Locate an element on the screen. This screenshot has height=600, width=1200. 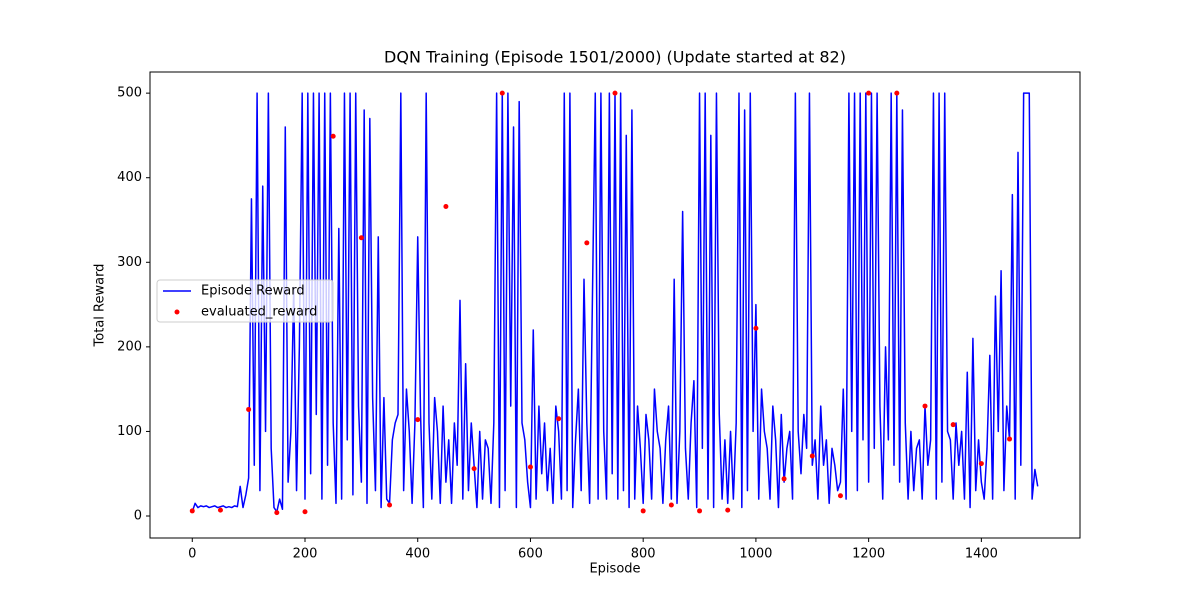
x-tick-label: 200 is located at coordinates (305, 554).